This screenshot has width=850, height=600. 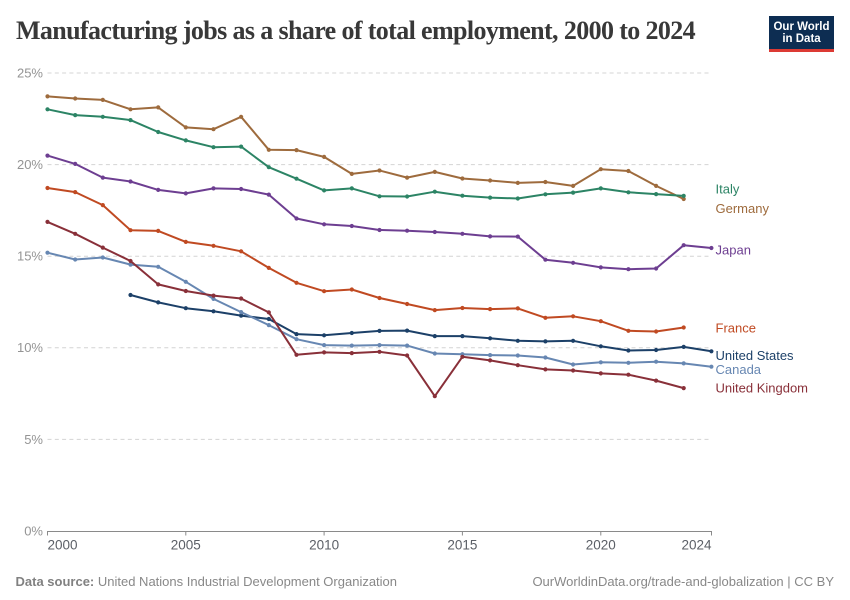 What do you see at coordinates (462, 545) in the screenshot?
I see `svg-text: 2015` at bounding box center [462, 545].